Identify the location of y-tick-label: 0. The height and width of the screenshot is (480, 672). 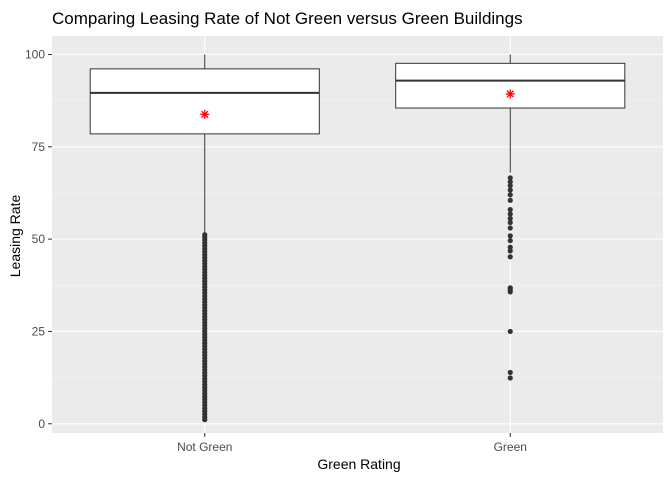
(41, 424).